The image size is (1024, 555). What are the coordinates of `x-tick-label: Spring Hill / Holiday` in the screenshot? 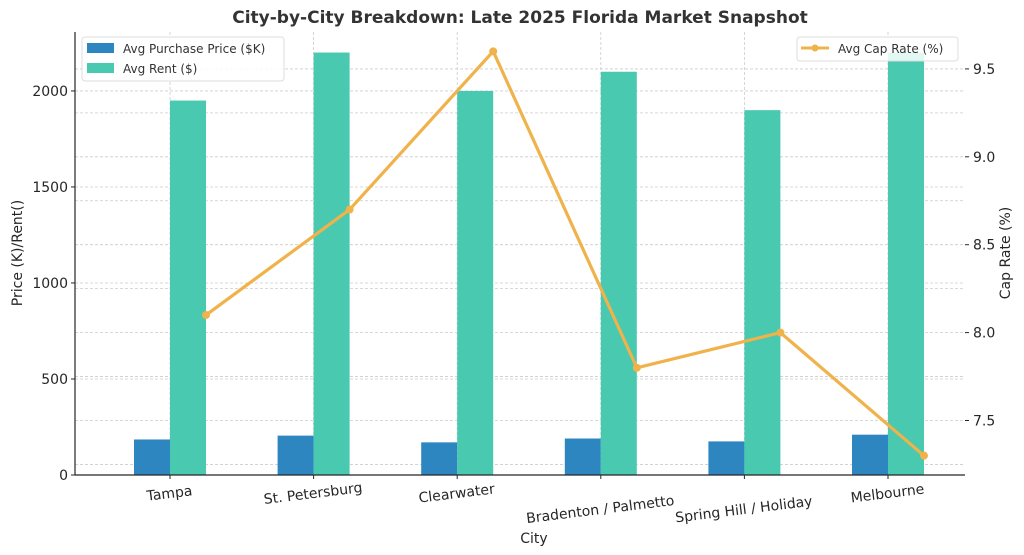 It's located at (743, 510).